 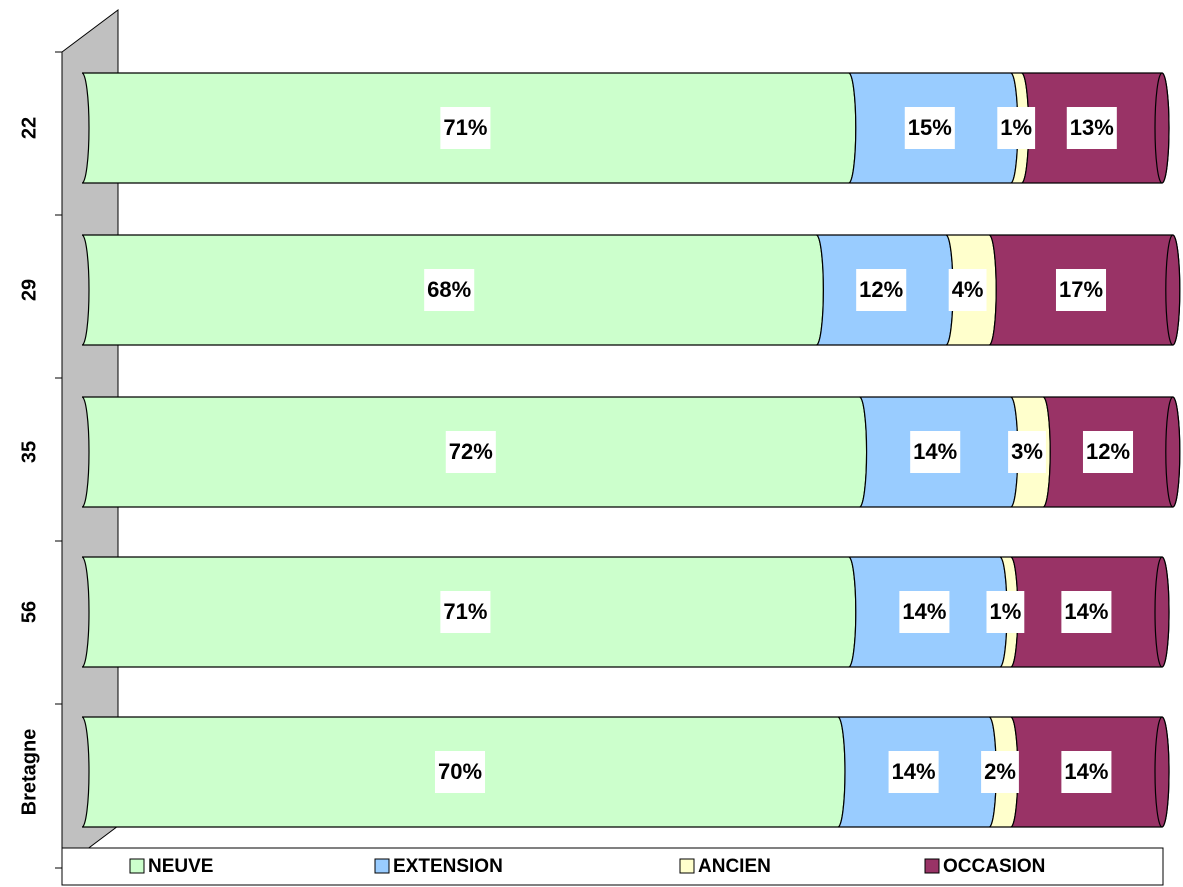 What do you see at coordinates (29, 772) in the screenshot?
I see `category-label: Bretagne` at bounding box center [29, 772].